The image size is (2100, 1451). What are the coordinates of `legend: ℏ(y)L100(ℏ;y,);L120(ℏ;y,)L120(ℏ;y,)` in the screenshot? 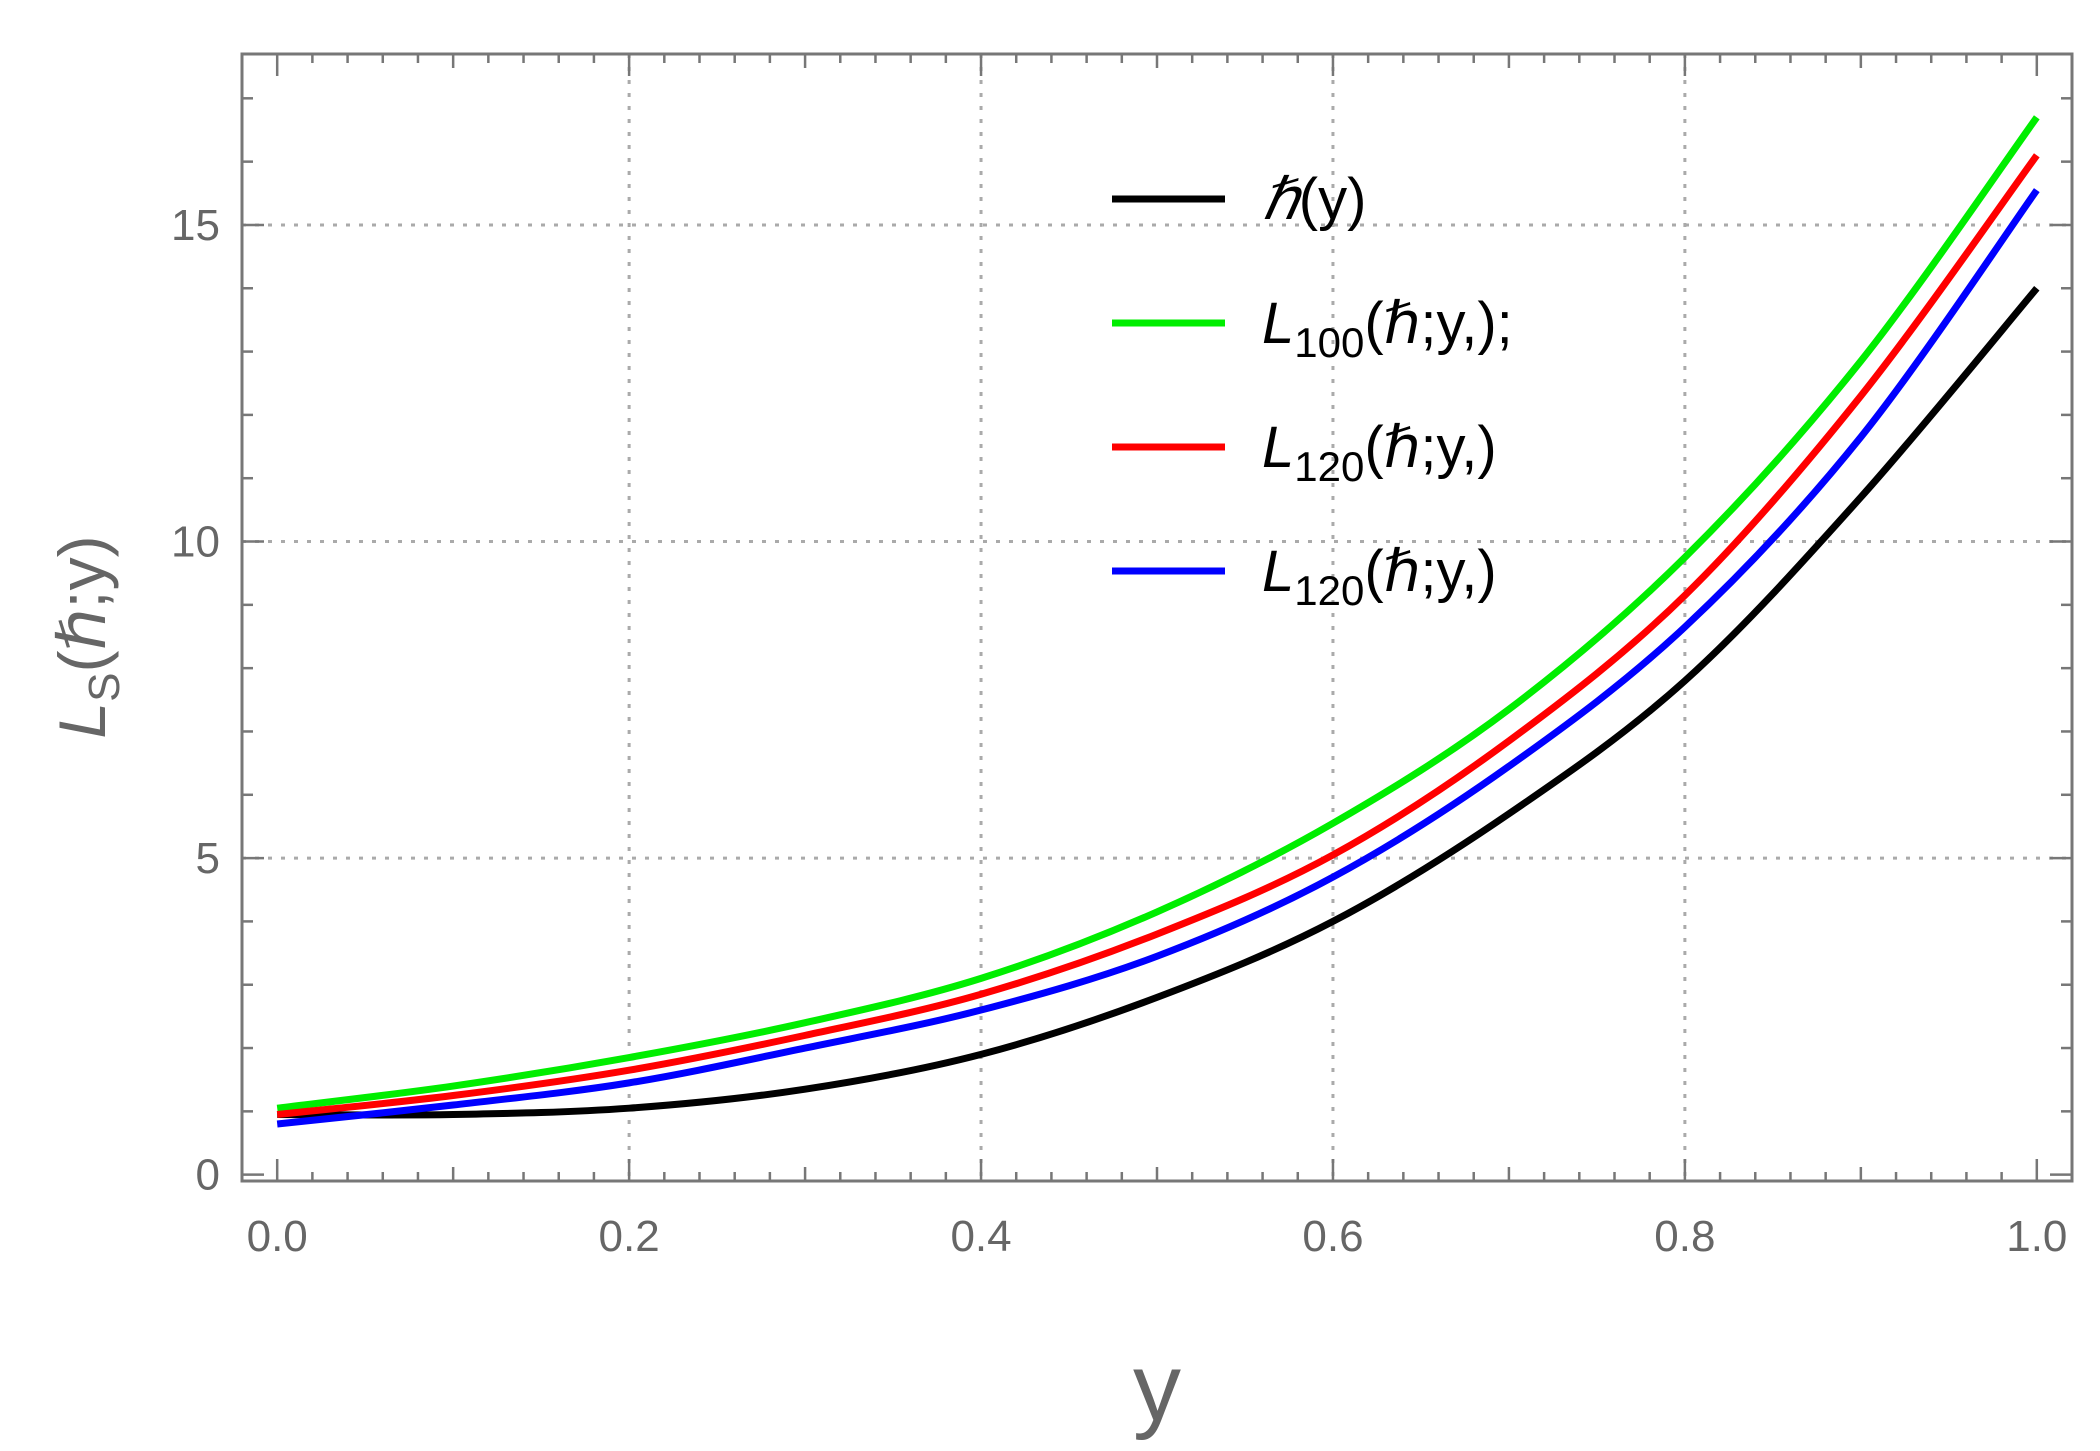 It's located at (1312, 390).